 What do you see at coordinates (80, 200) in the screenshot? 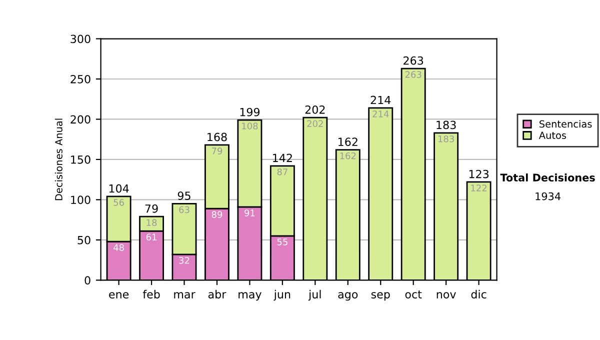
I see `y-tick-label: 100` at bounding box center [80, 200].